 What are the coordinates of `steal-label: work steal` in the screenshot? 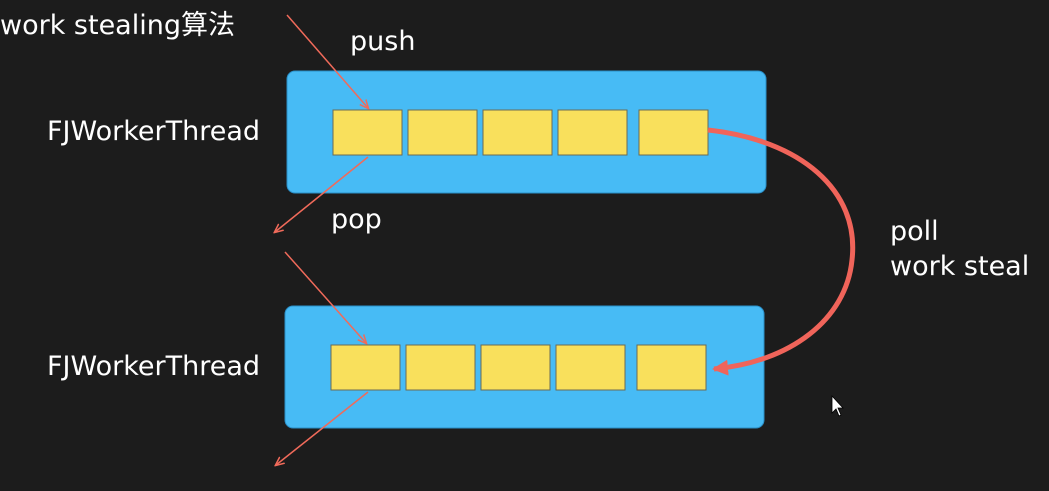 It's located at (959, 266).